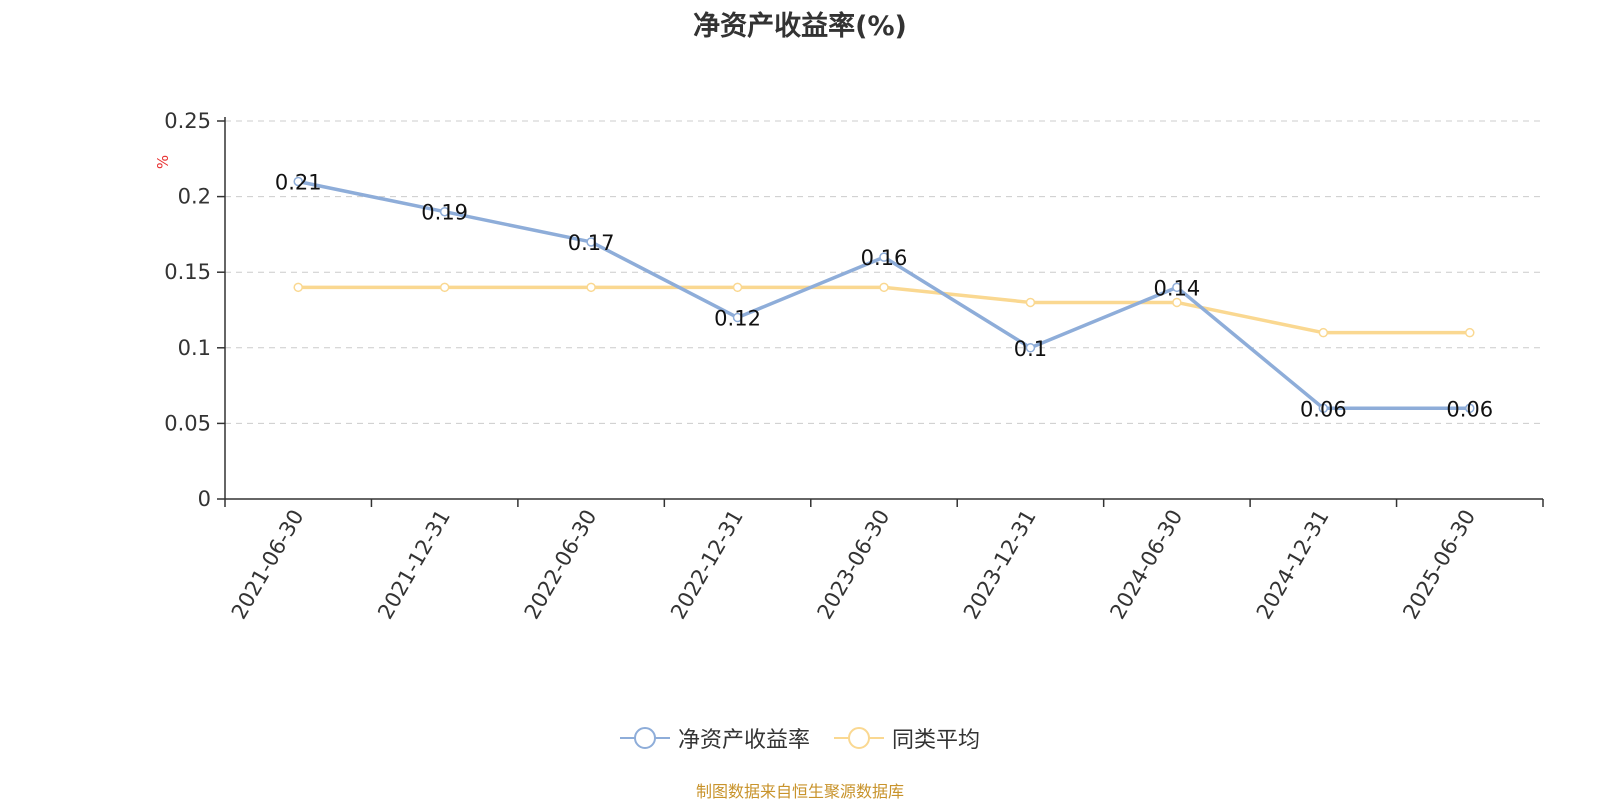 This screenshot has height=802, width=1600. I want to click on x-tick-label: 2021-06-30, so click(268, 565).